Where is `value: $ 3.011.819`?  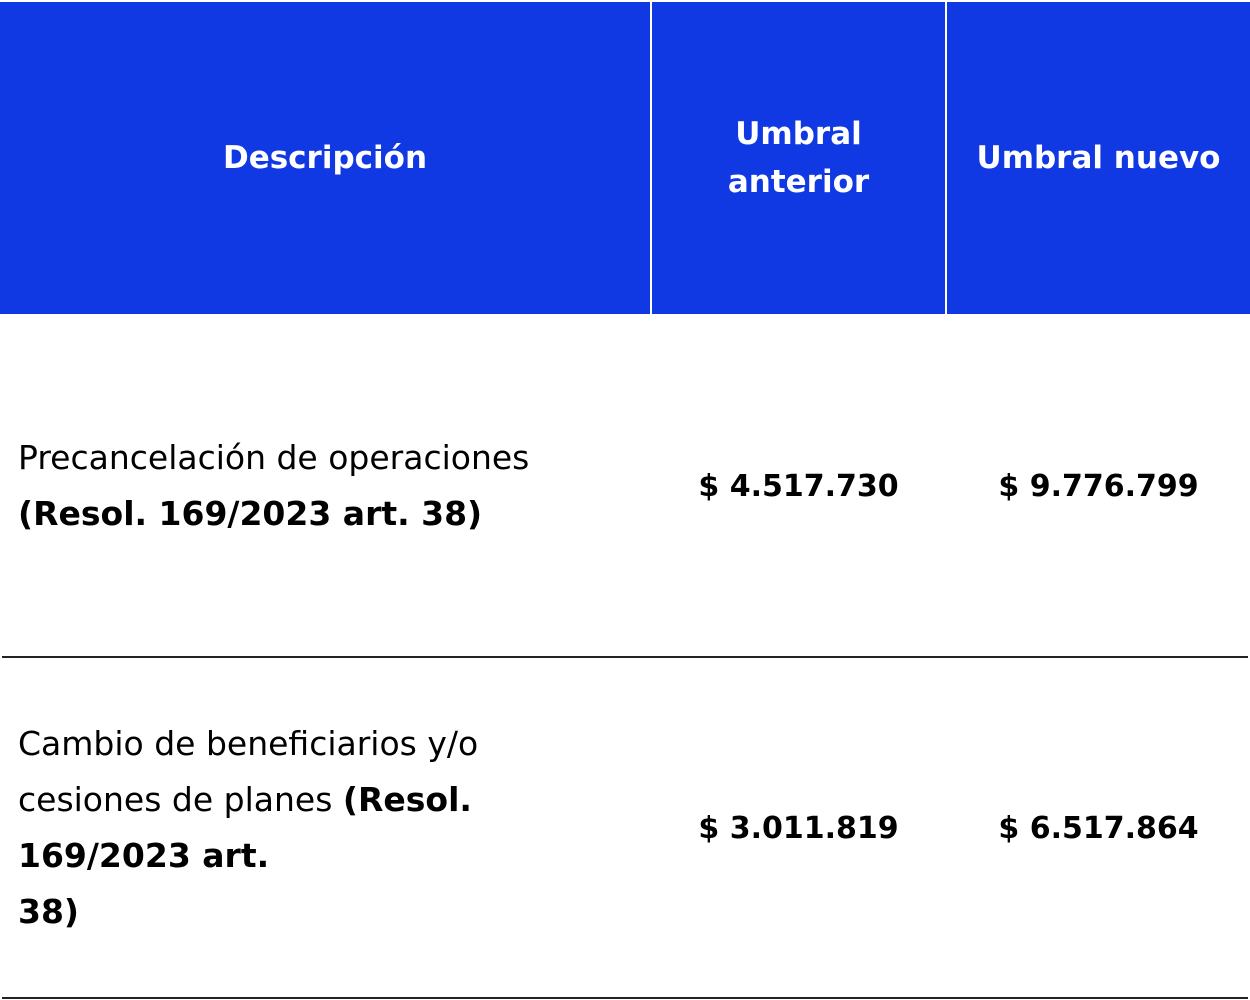 value: $ 3.011.819 is located at coordinates (798, 828).